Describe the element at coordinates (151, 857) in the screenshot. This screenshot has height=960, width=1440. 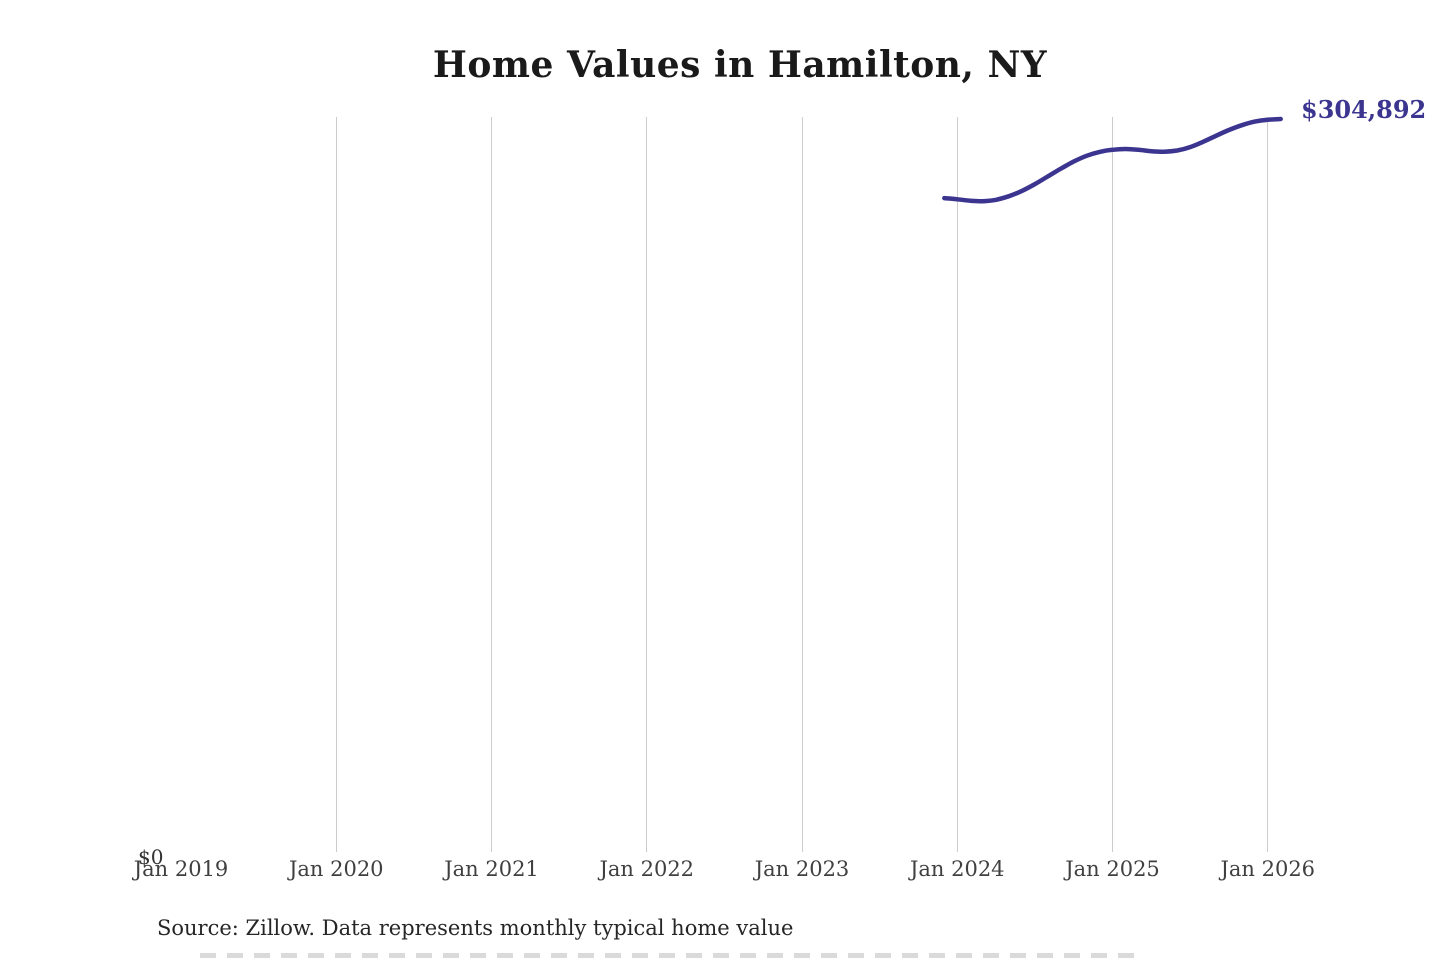
I see `y-axis-zero-label: $0` at that location.